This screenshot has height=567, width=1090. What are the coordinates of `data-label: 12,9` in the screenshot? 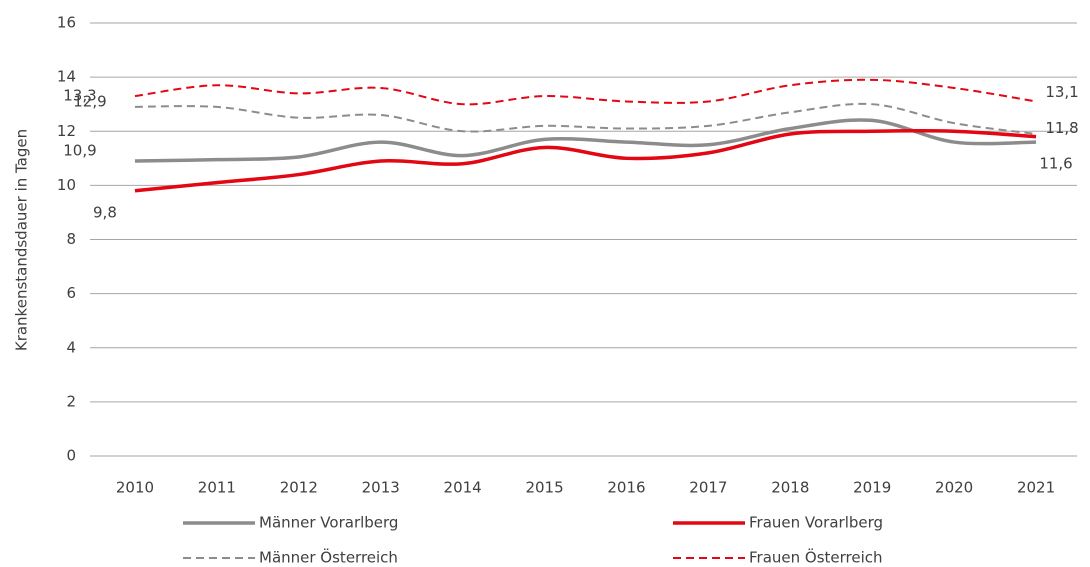 It's located at (89, 101).